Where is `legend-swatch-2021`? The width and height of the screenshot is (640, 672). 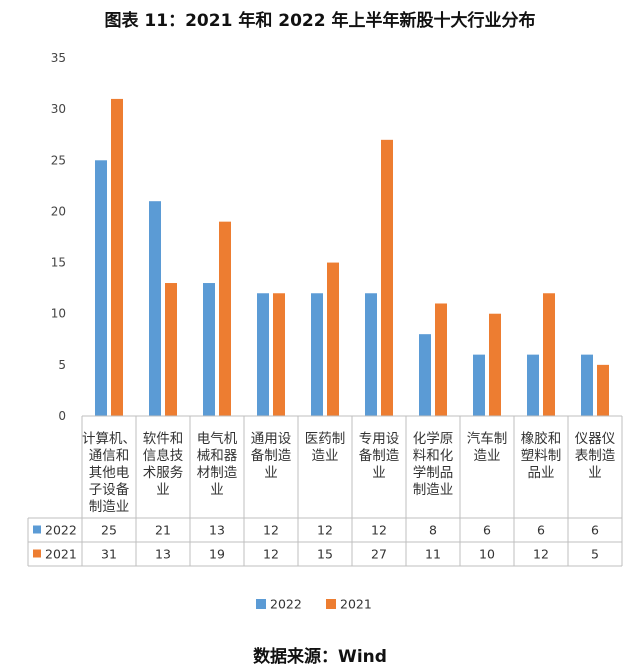 legend-swatch-2021 is located at coordinates (331, 604).